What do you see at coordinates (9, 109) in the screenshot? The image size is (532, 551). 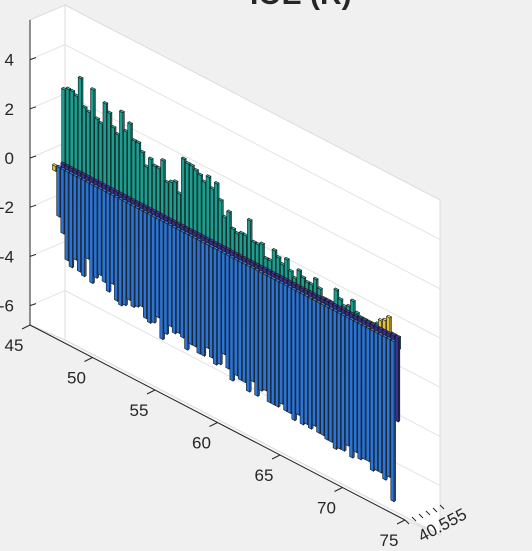 I see `z-tick-label: 2` at bounding box center [9, 109].